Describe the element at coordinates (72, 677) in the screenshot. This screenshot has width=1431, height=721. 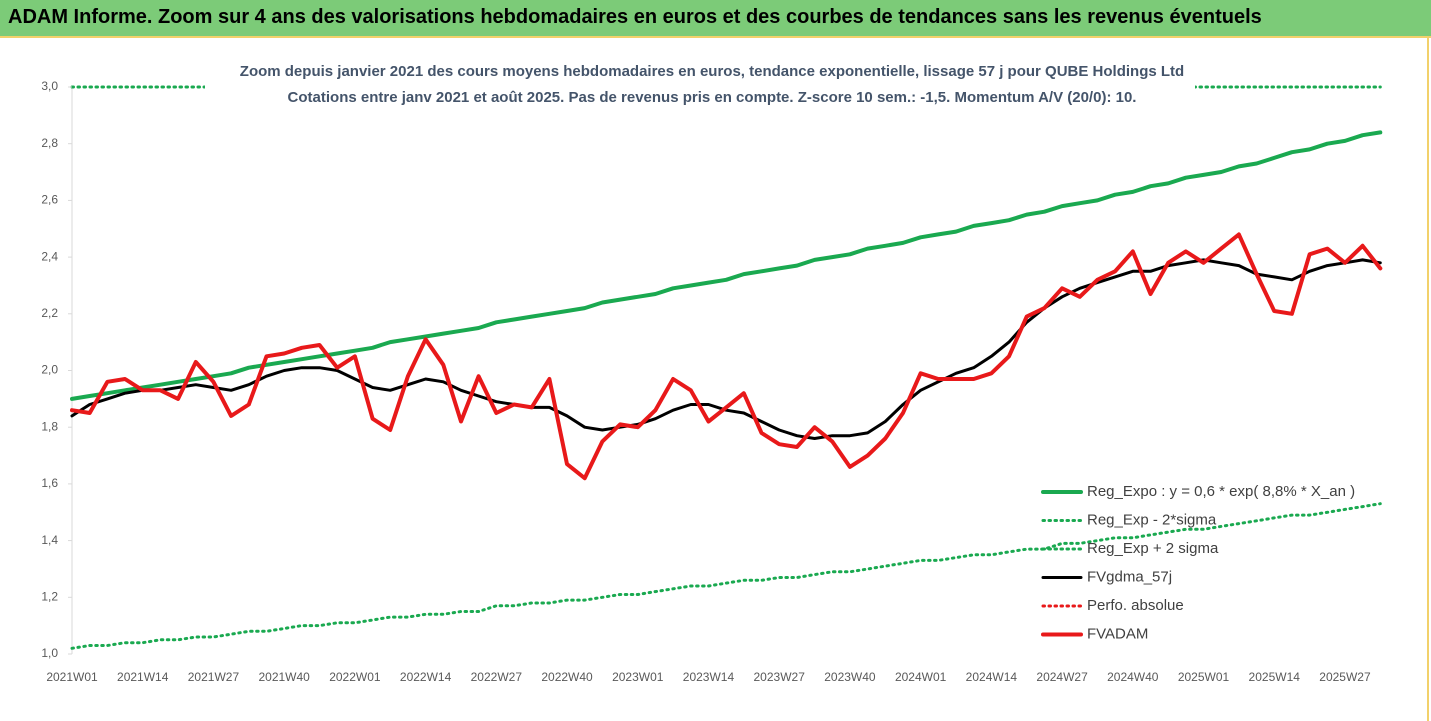
I see `x-tick-label: 2021W01` at that location.